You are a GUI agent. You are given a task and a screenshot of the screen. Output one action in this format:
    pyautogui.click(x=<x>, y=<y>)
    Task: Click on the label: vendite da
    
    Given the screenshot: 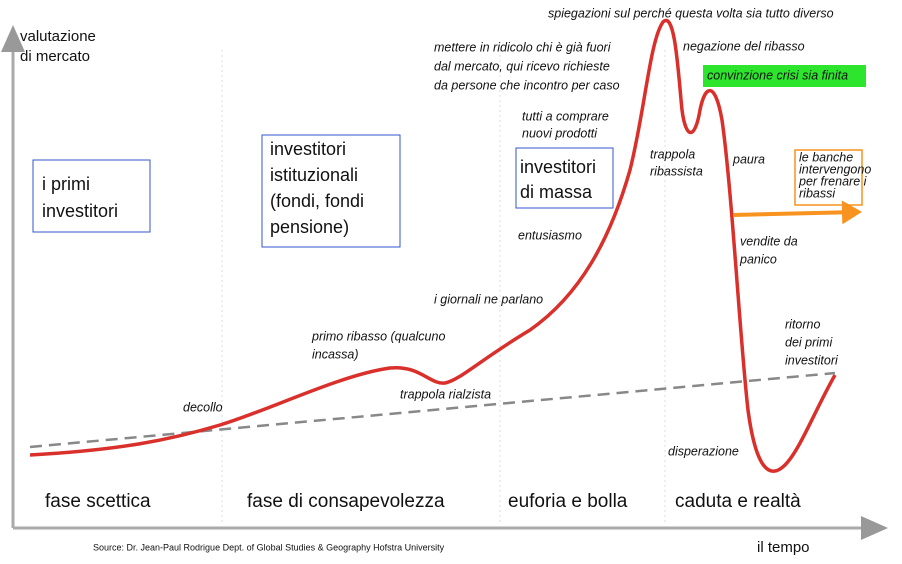 What is the action you would take?
    pyautogui.click(x=769, y=241)
    